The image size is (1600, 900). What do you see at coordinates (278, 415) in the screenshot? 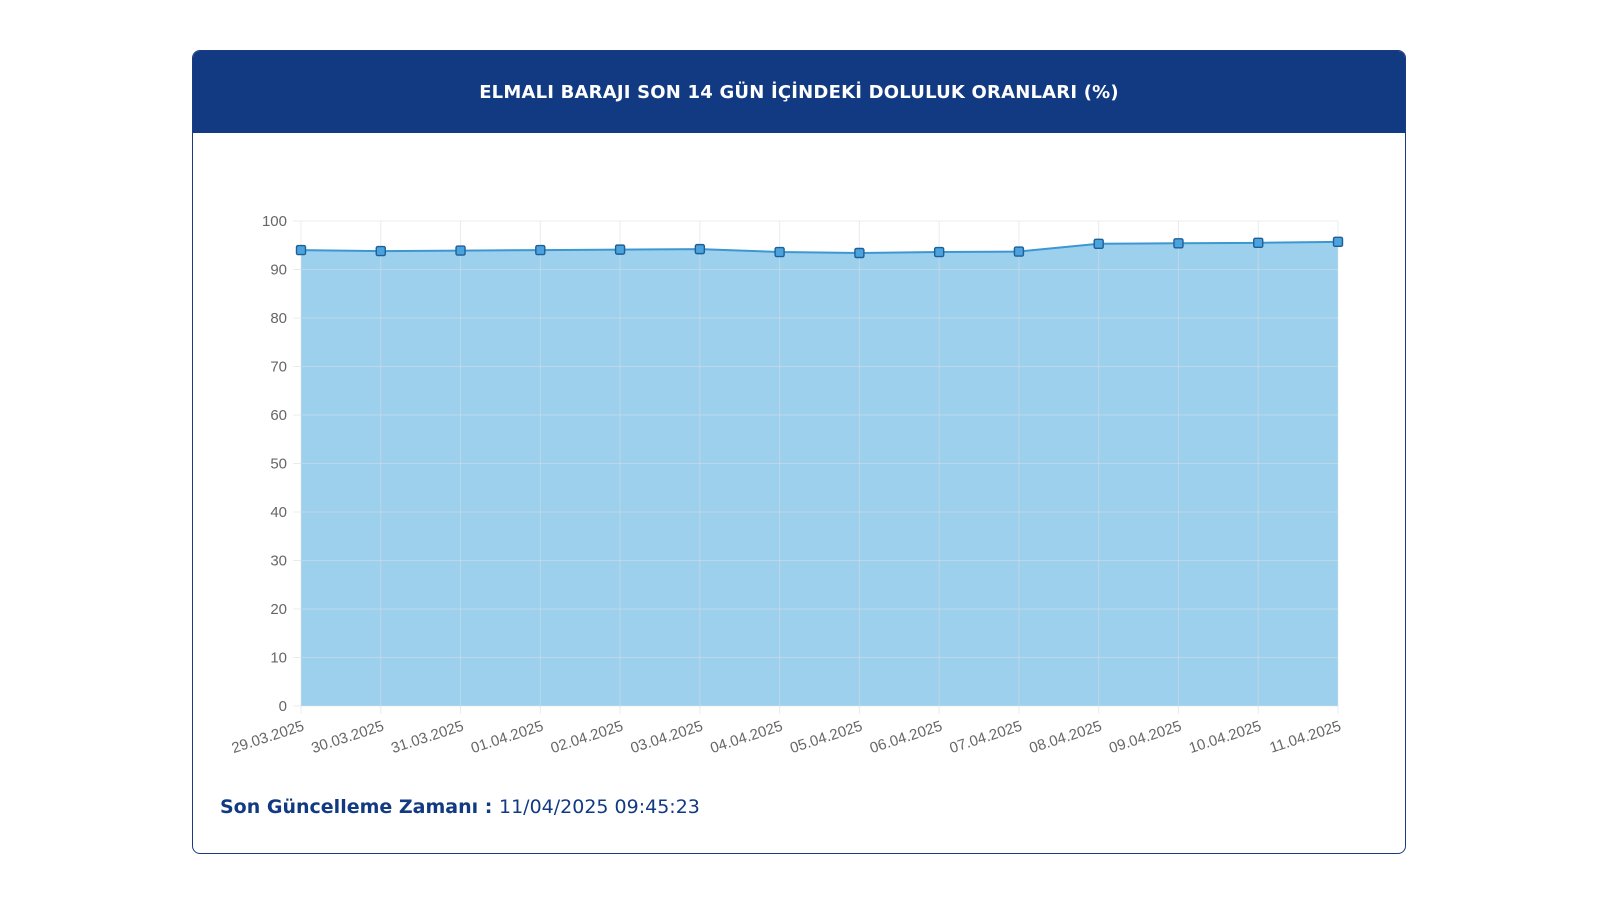
I see `y-tick-label: 60` at bounding box center [278, 415].